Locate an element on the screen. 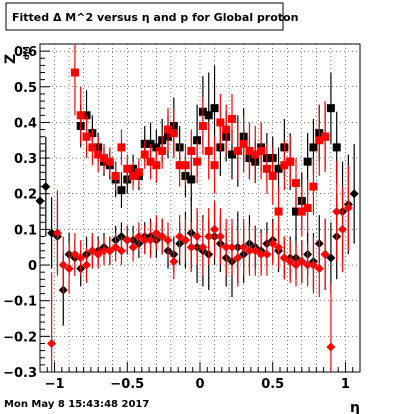 The width and height of the screenshot is (400, 414). y-axis-label-group: Z dM is located at coordinates (17, 55).